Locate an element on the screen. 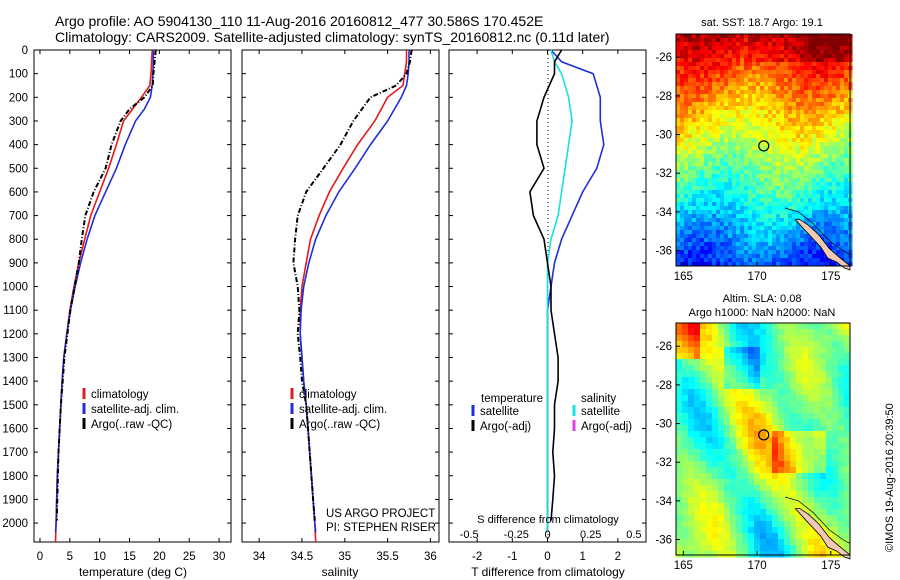 This screenshot has height=580, width=900. series-line-climatology is located at coordinates (353, 296).